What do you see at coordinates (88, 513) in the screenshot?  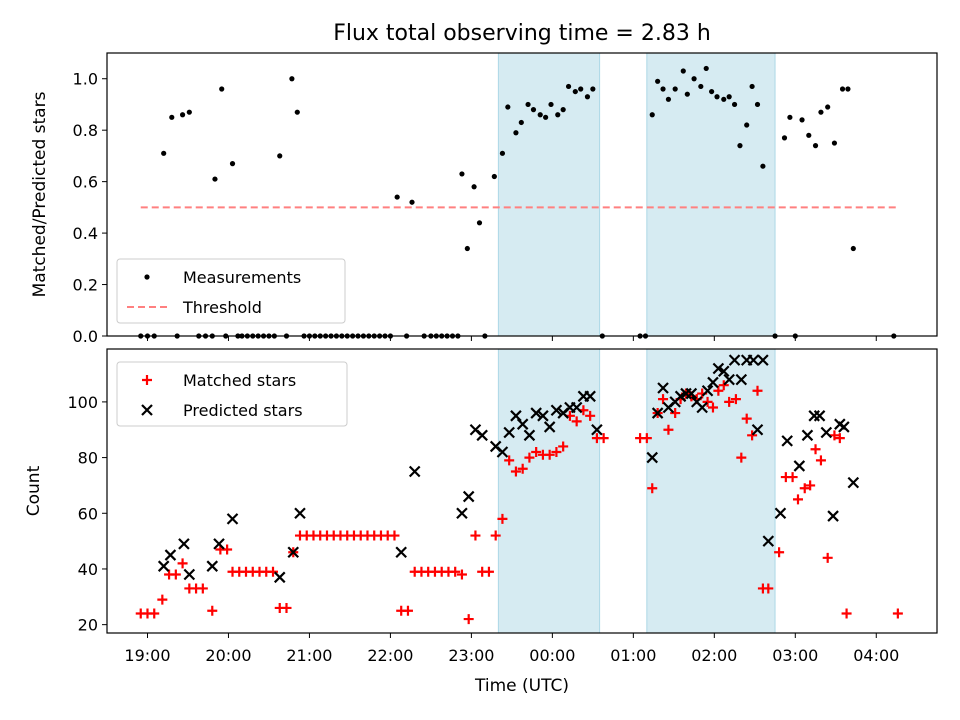 I see `y-tick-label: 60` at bounding box center [88, 513].